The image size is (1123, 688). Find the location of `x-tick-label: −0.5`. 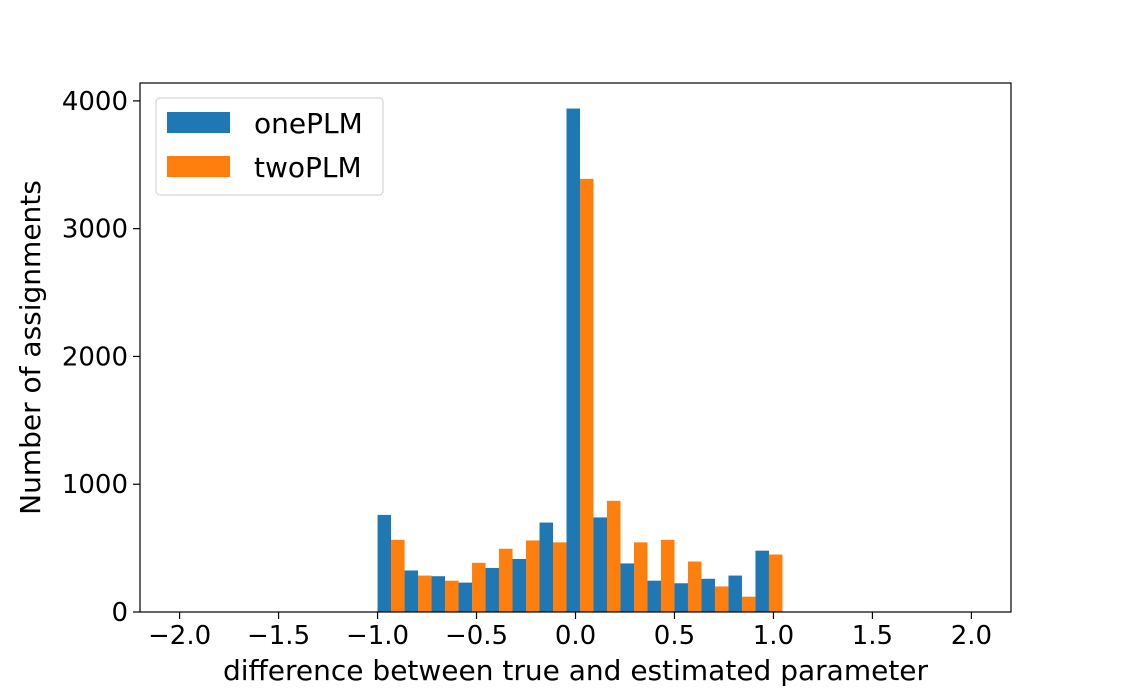

x-tick-label: −0.5 is located at coordinates (476, 636).